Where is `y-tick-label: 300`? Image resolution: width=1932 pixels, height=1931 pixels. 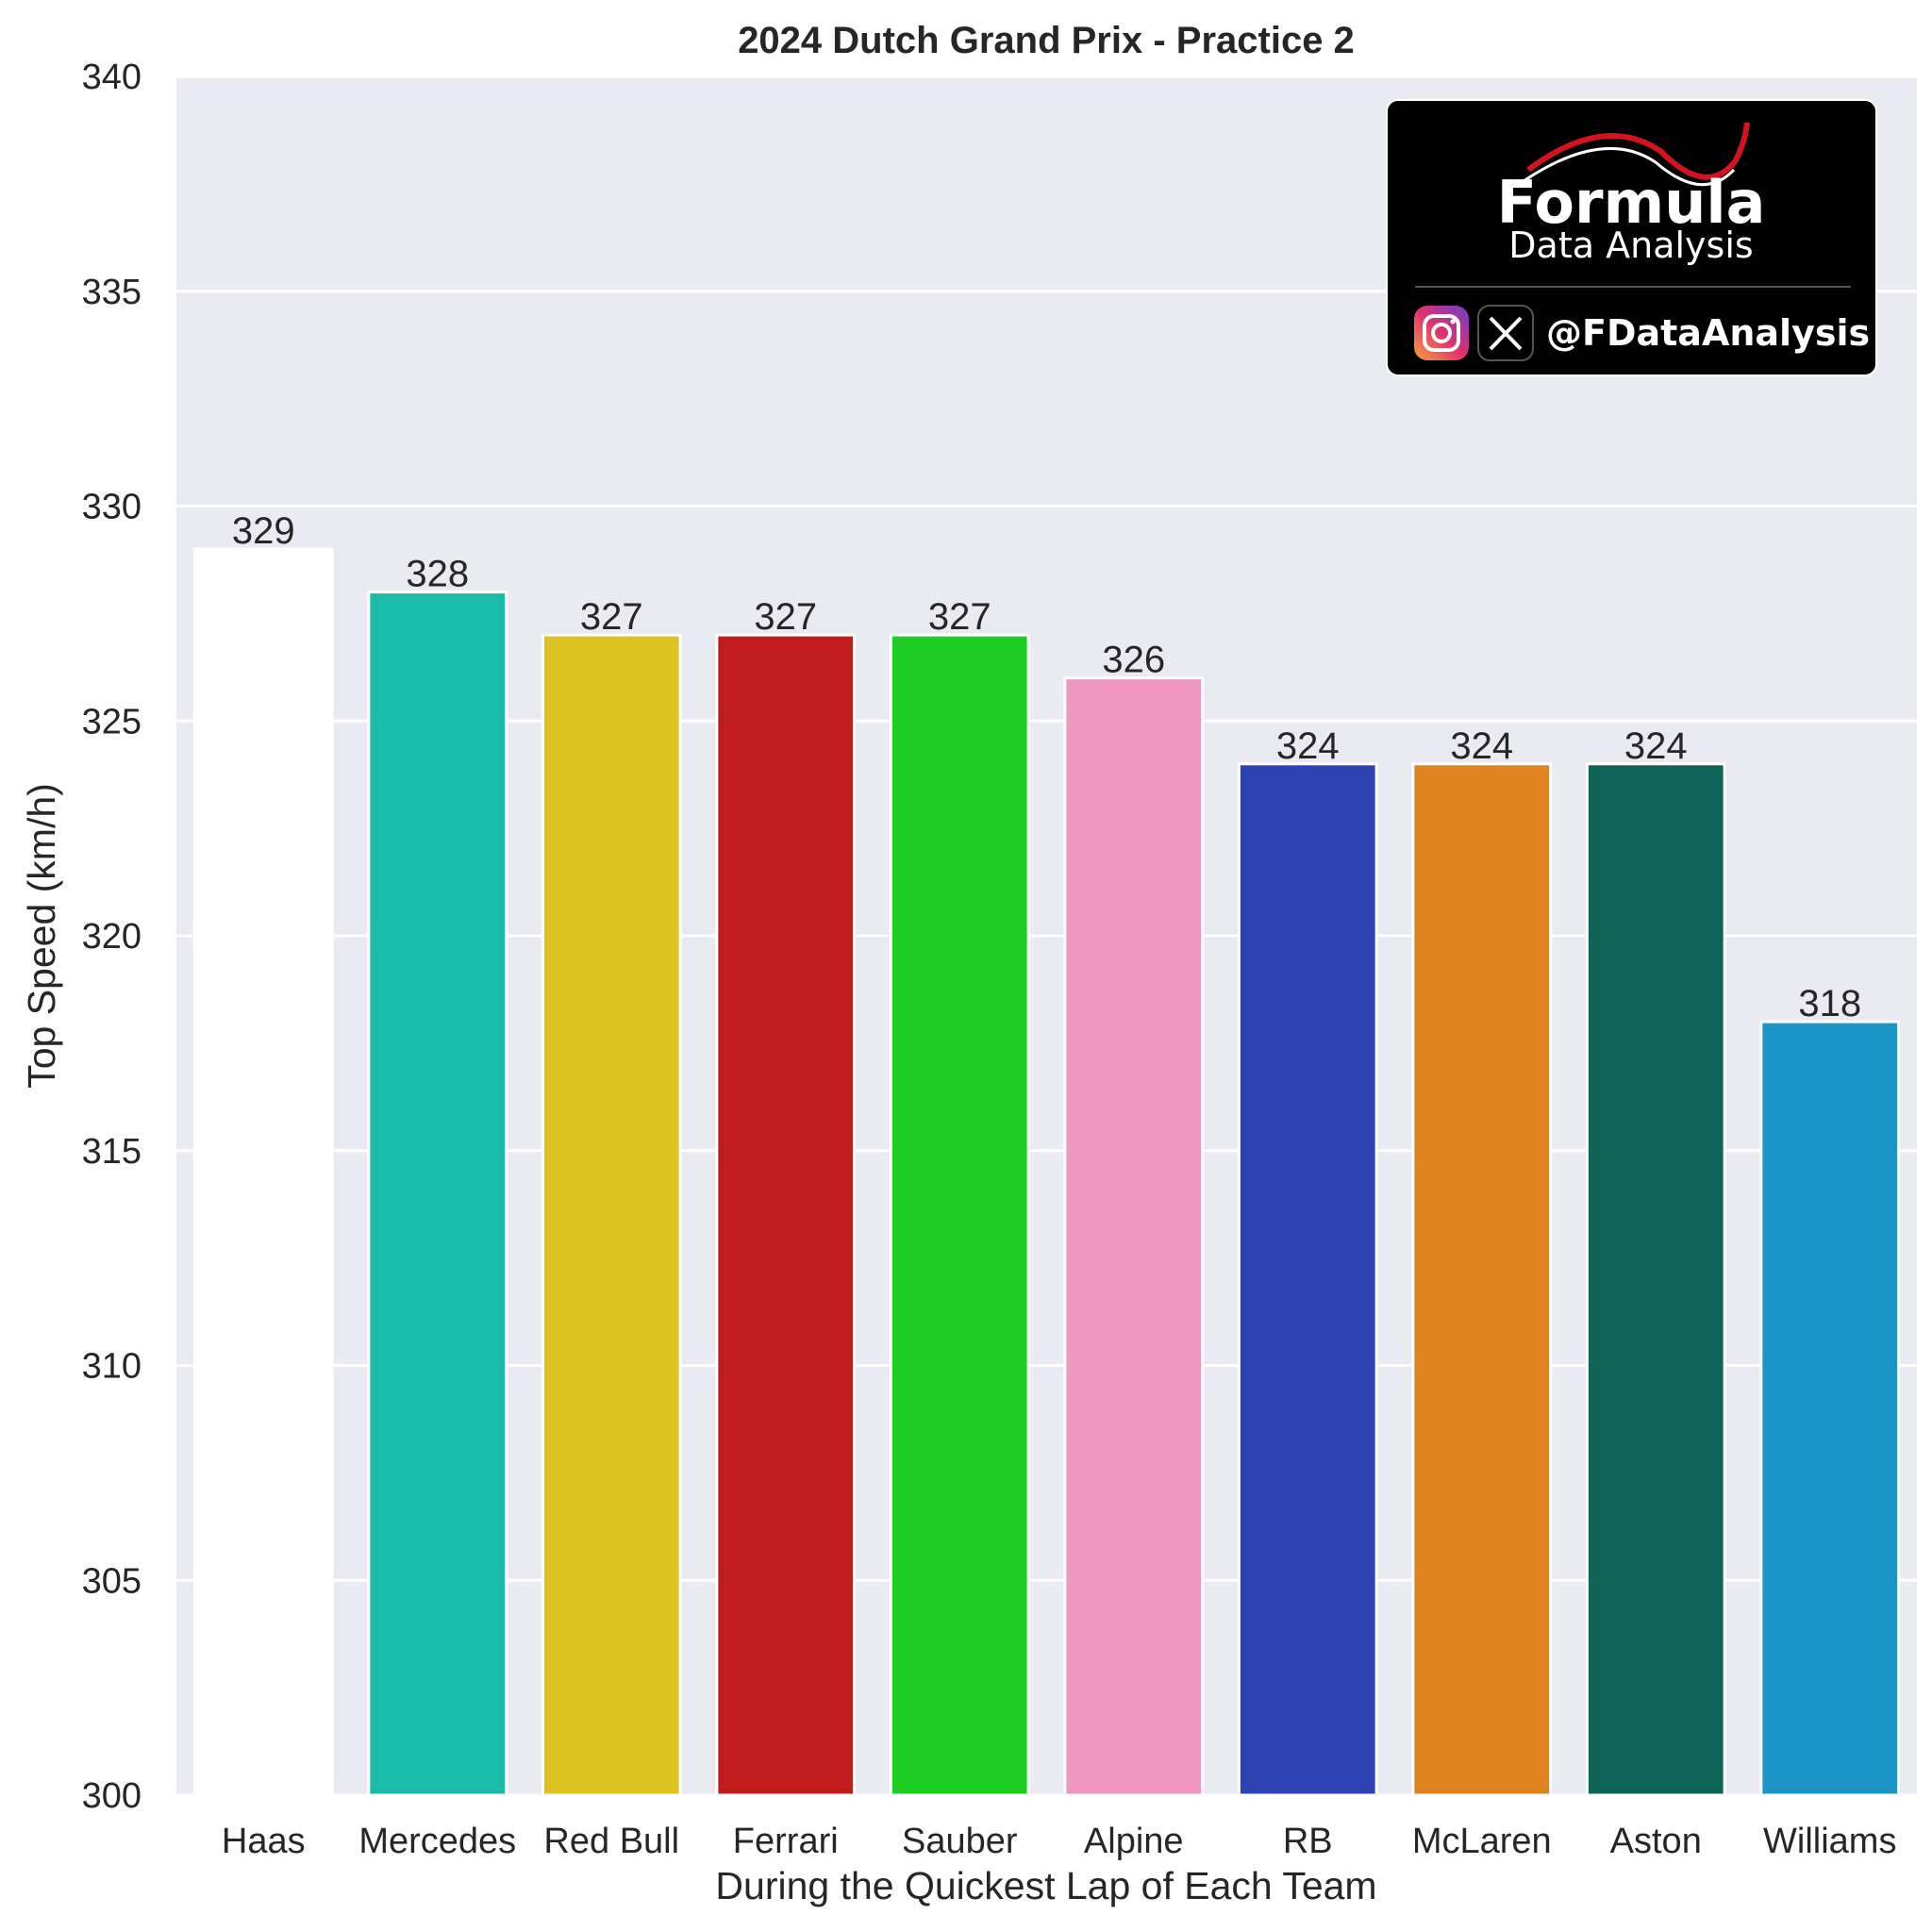
y-tick-label: 300 is located at coordinates (112, 1796).